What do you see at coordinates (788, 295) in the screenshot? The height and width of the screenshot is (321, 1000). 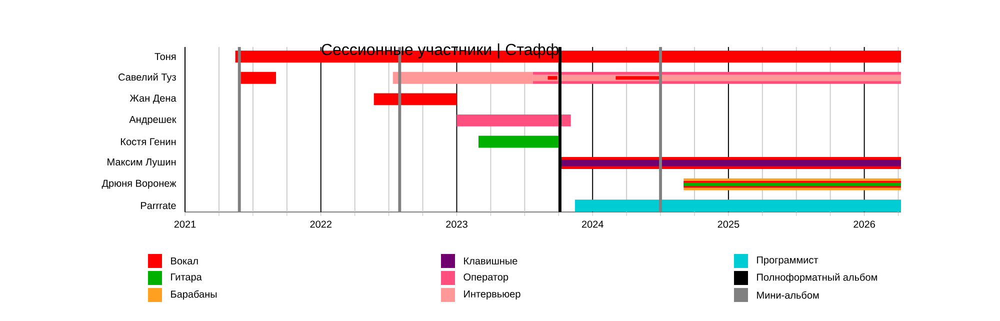 I see `legend-label: Мини-альбом` at bounding box center [788, 295].